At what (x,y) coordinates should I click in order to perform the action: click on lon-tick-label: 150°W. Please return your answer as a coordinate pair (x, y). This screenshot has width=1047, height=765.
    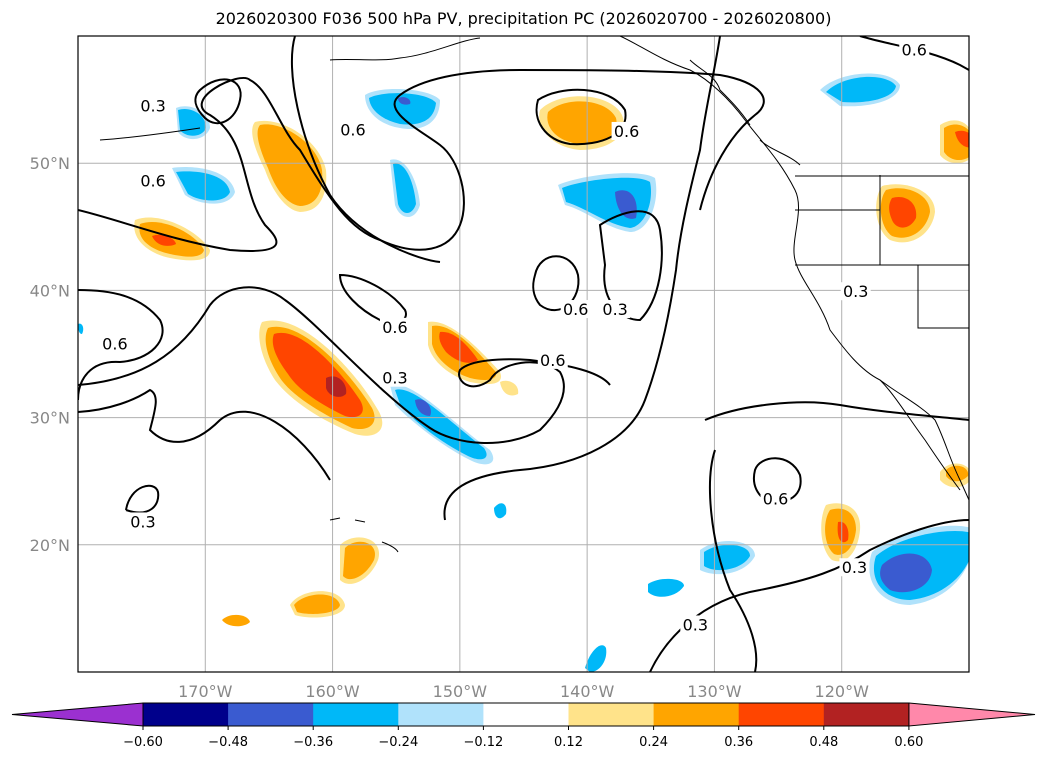
    Looking at the image, I should click on (460, 691).